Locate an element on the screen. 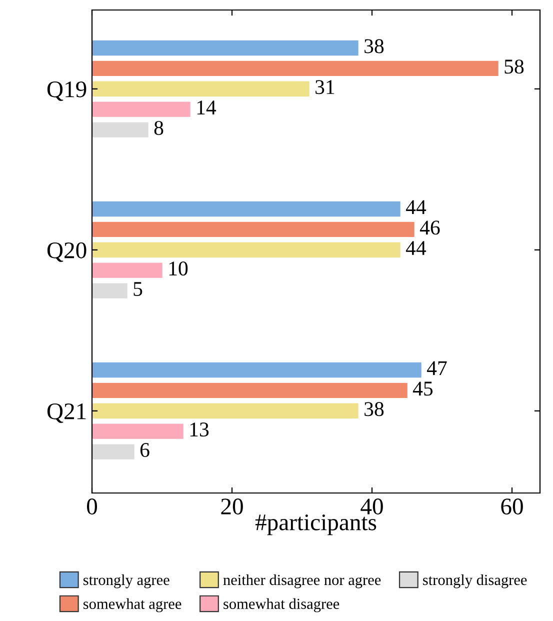 The width and height of the screenshot is (553, 621). data-label: 31 is located at coordinates (325, 87).